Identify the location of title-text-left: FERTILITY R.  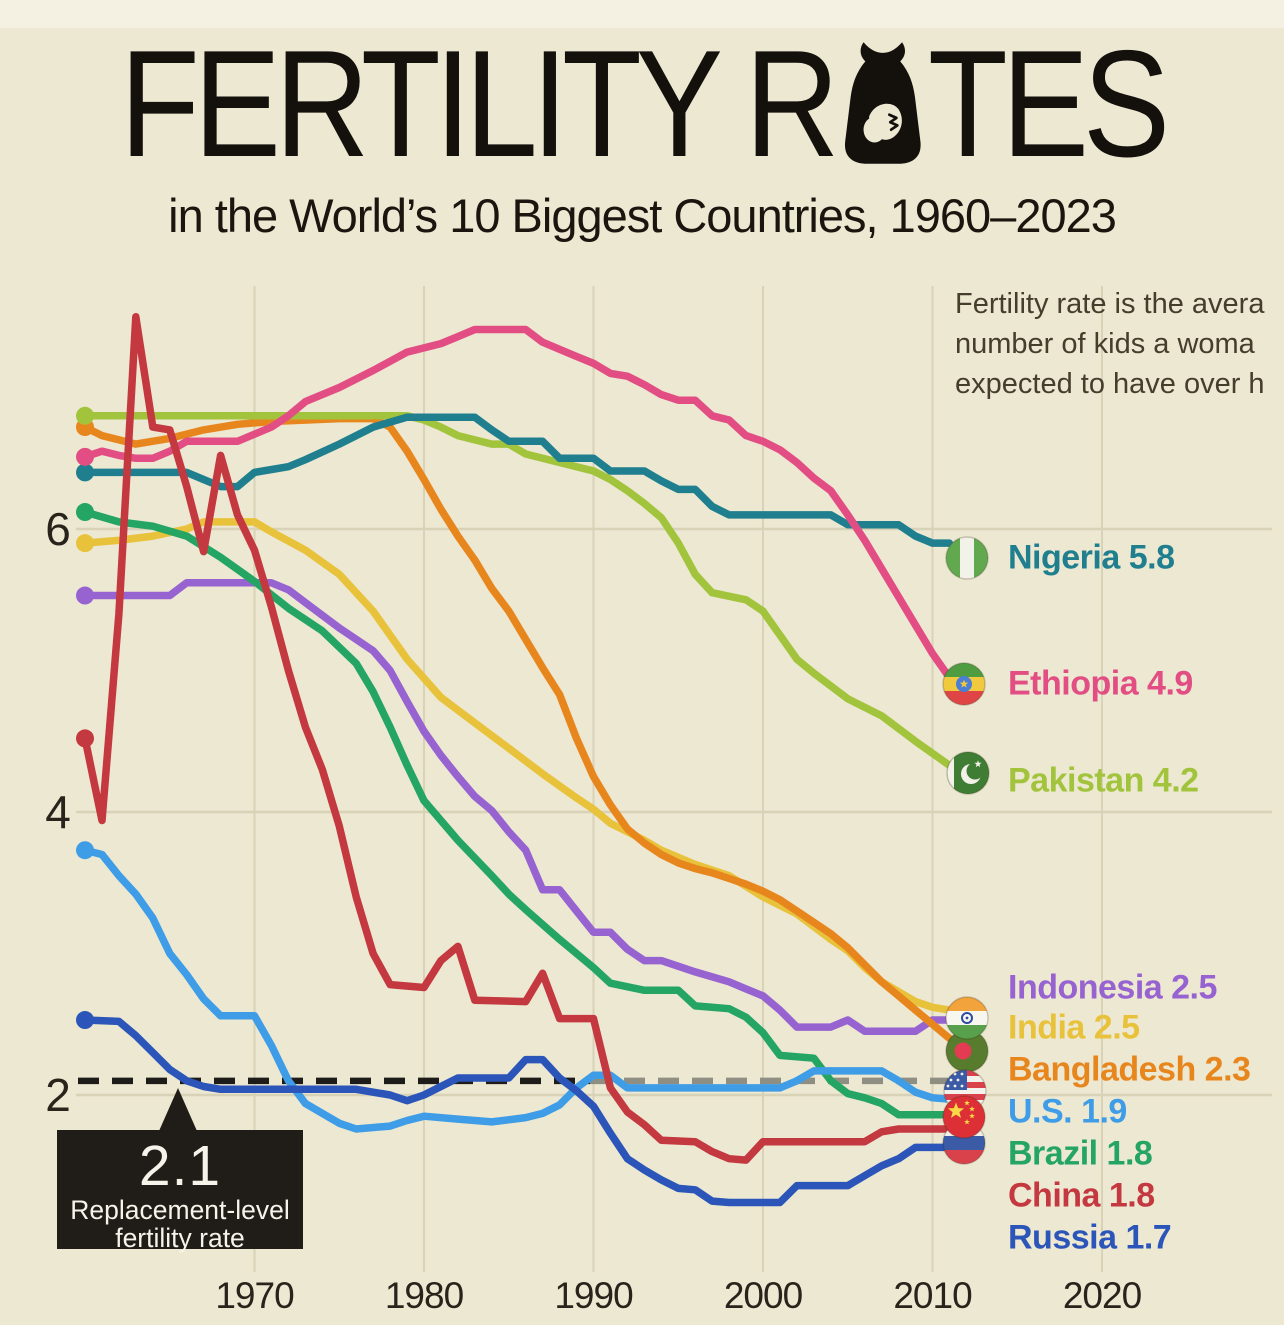
(479, 104).